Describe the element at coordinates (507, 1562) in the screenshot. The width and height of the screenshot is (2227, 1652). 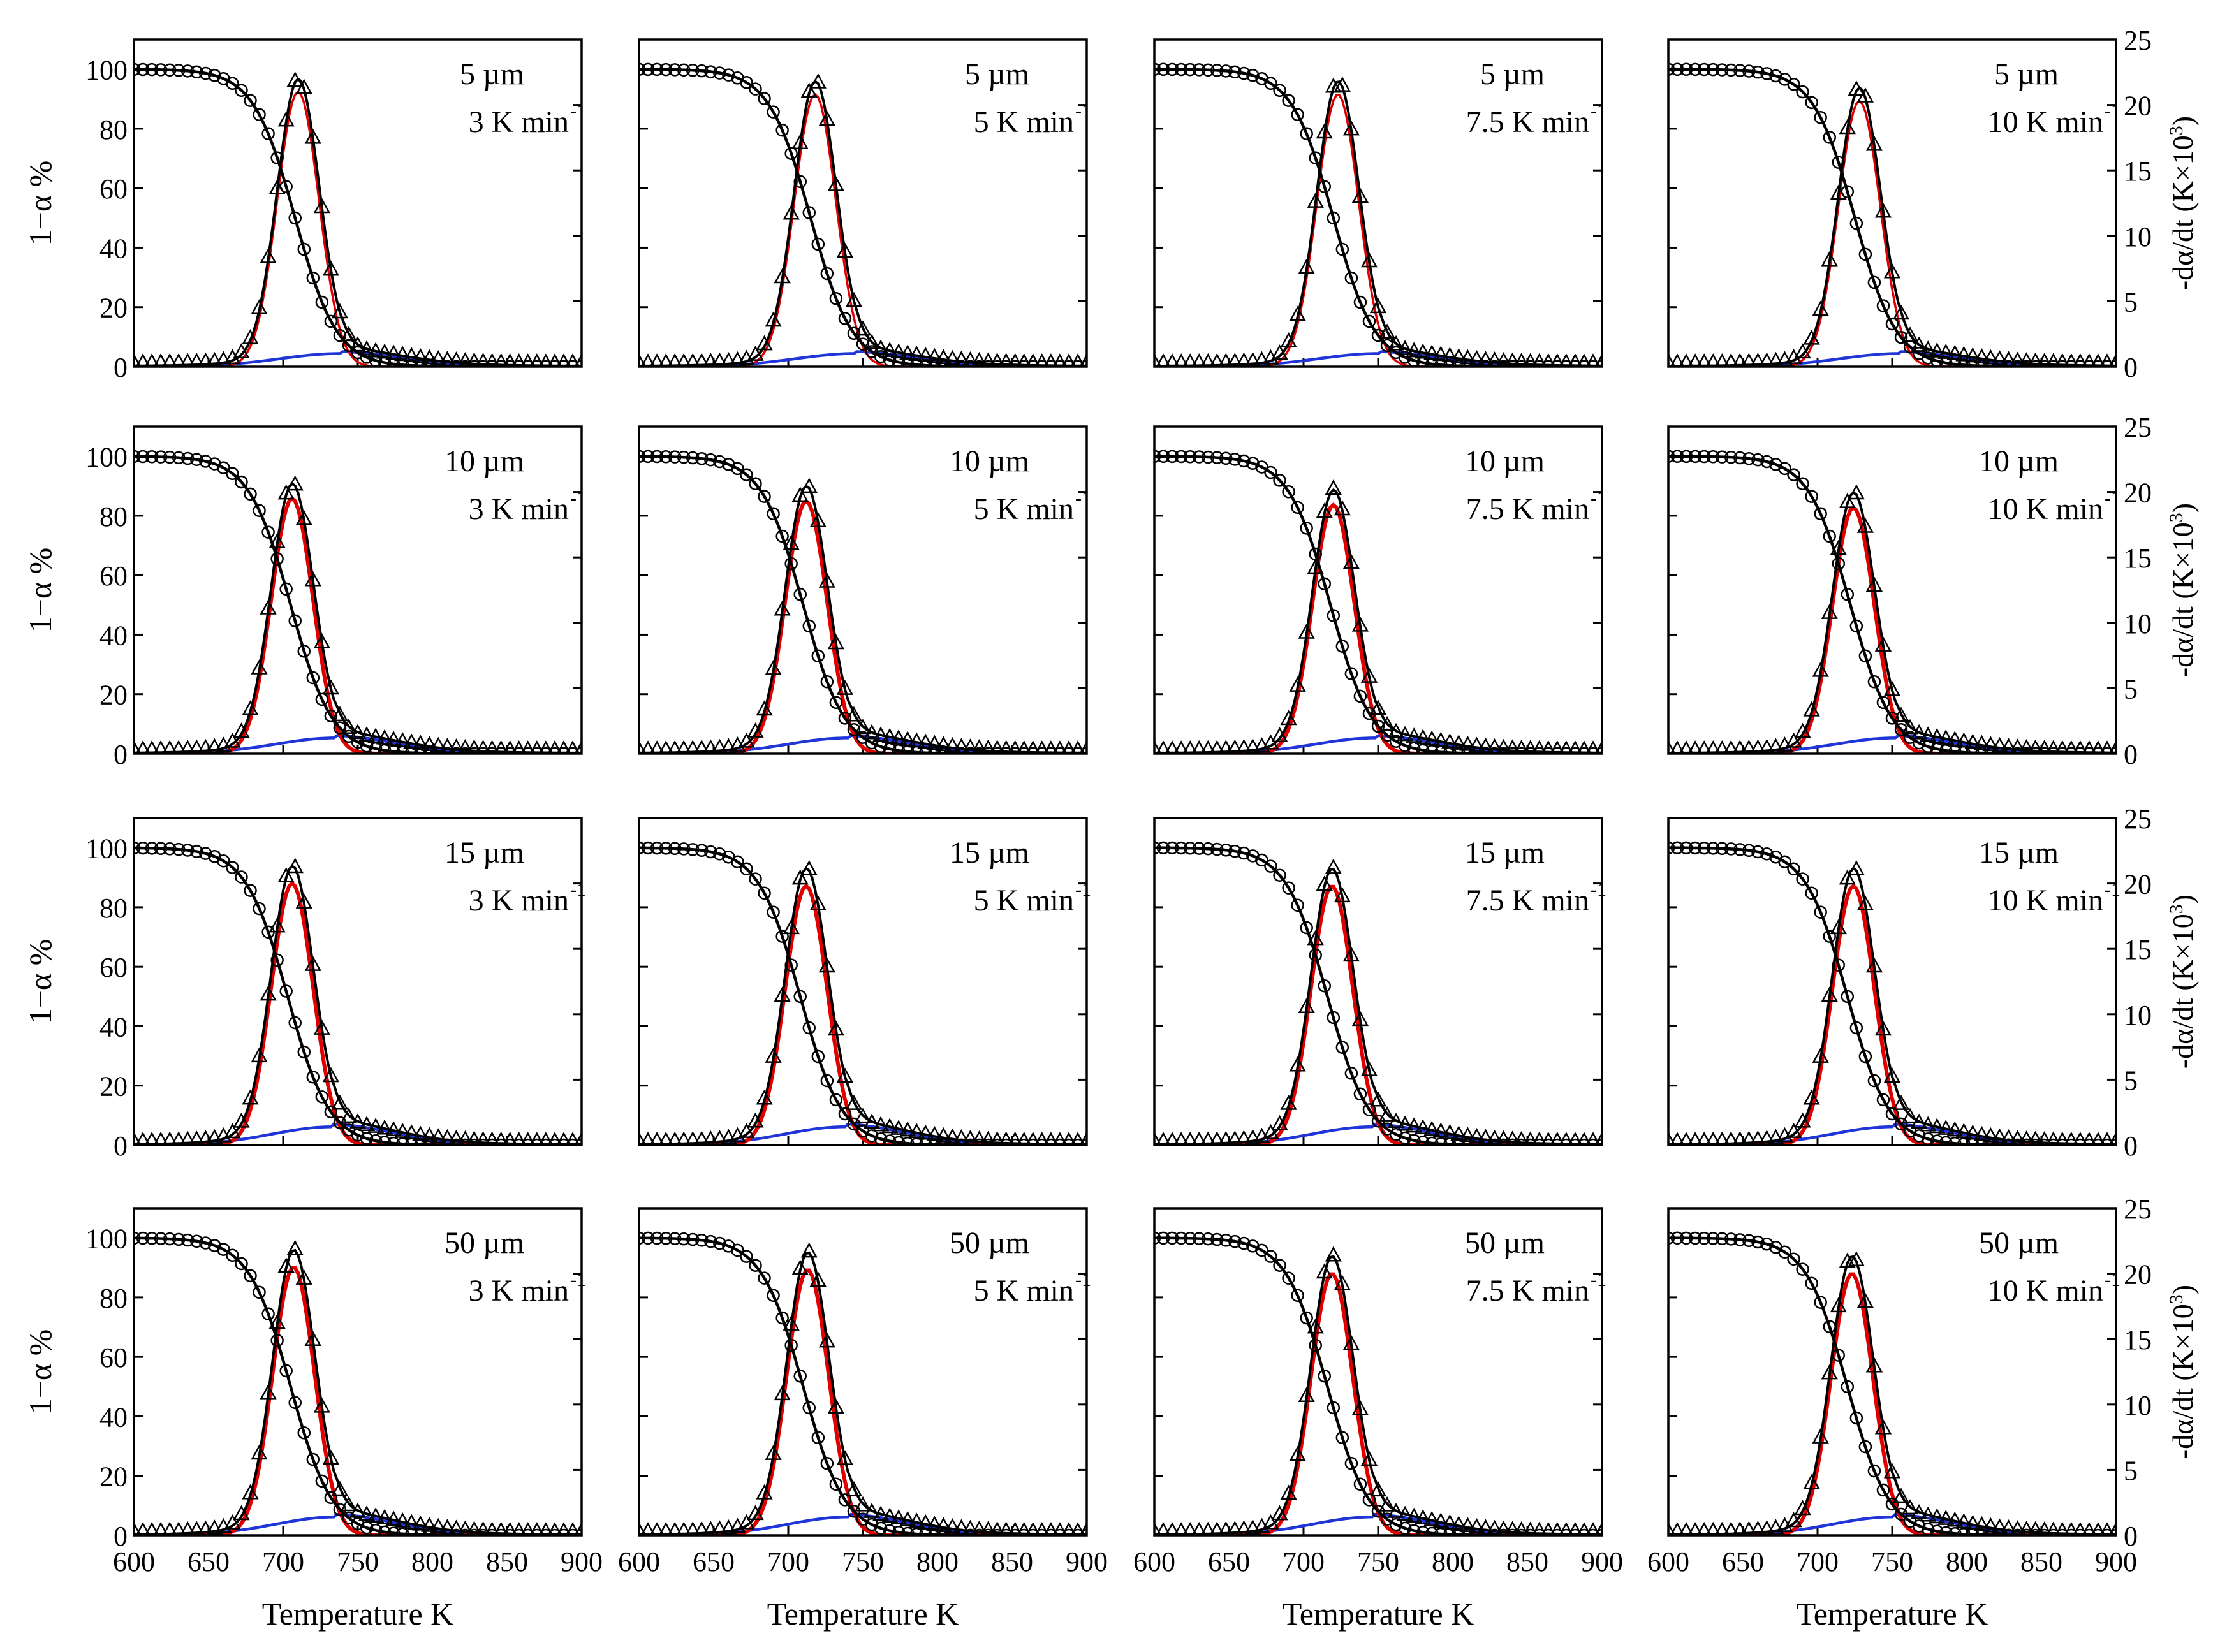
I see `x-tick-label: 850` at that location.